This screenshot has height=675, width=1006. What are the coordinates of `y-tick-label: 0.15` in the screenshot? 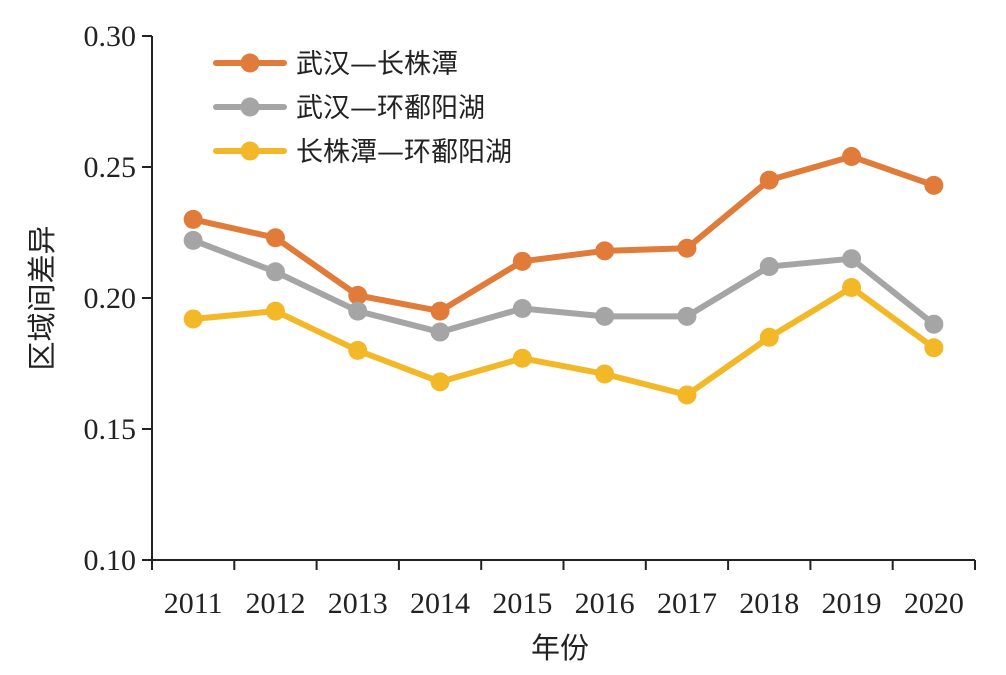 It's located at (110, 429).